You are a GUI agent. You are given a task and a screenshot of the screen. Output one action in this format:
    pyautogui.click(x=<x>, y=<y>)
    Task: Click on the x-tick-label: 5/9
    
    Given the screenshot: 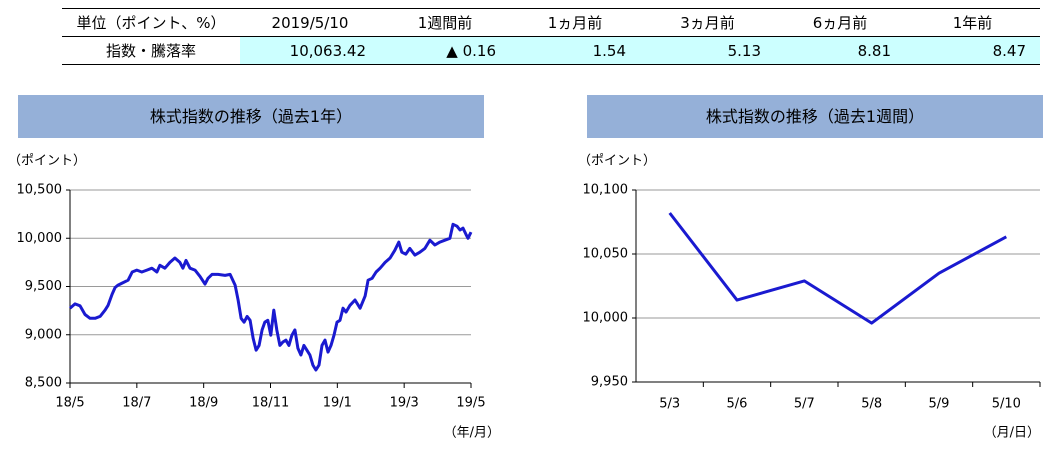 What is the action you would take?
    pyautogui.click(x=939, y=404)
    